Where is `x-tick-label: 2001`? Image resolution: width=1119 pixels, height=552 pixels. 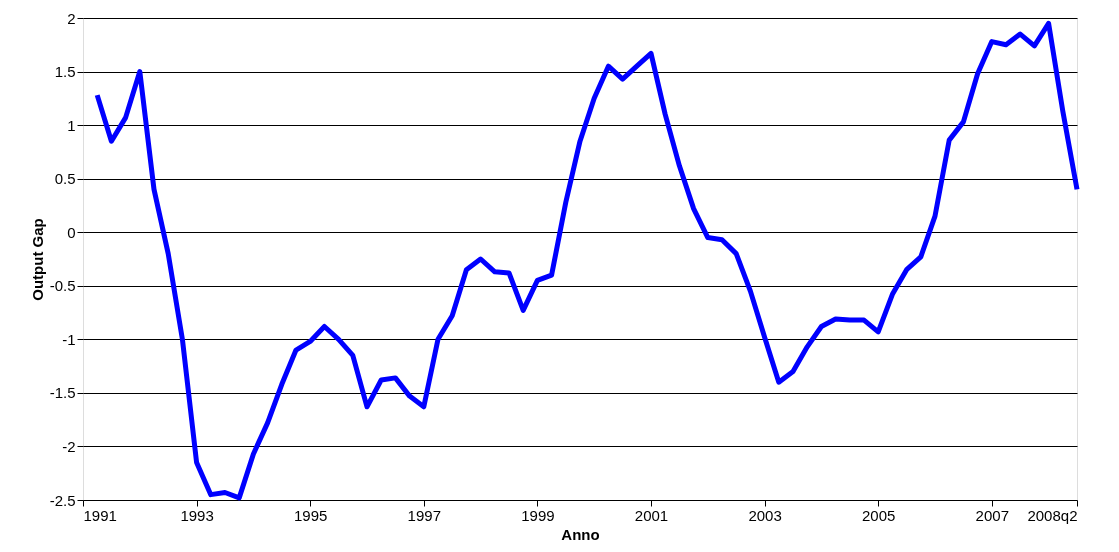 x-tick-label: 2001 is located at coordinates (651, 515).